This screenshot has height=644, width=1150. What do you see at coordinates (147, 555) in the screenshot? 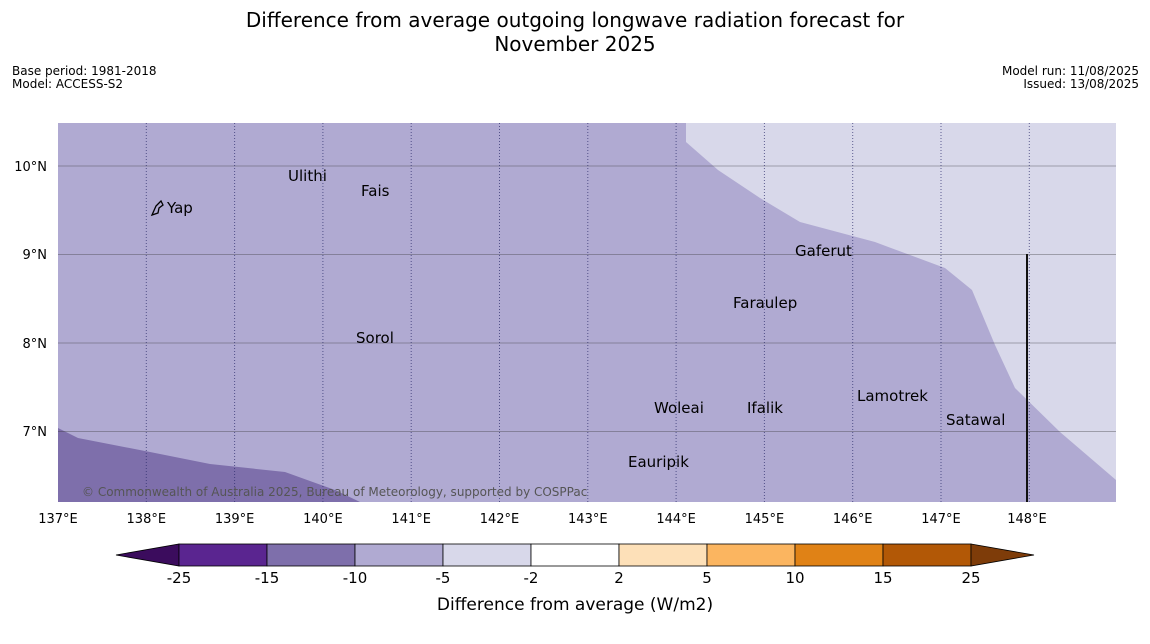
I see `colorbar-extend-low` at bounding box center [147, 555].